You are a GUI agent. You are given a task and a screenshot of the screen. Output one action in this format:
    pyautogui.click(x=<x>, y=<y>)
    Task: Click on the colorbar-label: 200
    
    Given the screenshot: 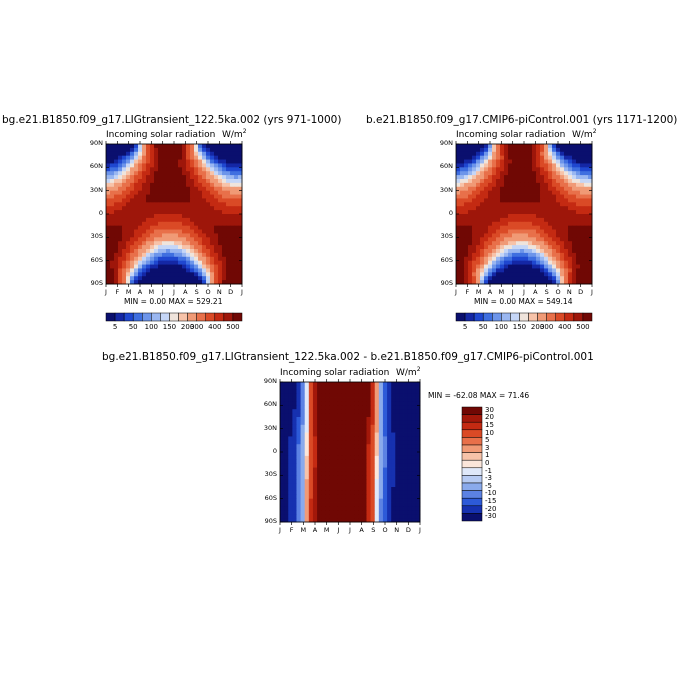 What is the action you would take?
    pyautogui.click(x=187, y=327)
    